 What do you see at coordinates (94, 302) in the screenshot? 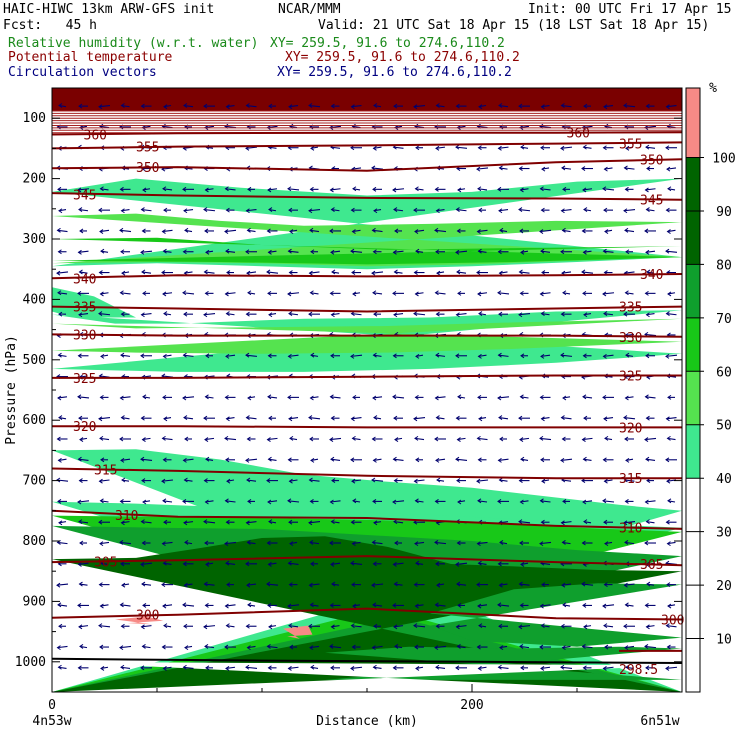
I see `rh-region-mid-left` at bounding box center [94, 302].